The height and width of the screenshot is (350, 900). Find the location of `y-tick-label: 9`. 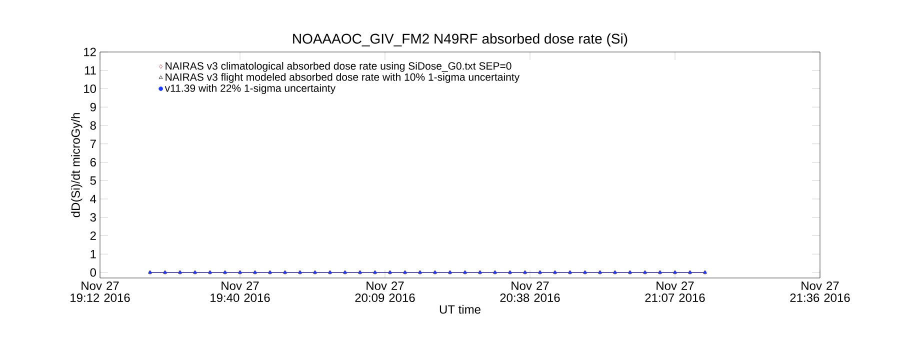

y-tick-label: 9 is located at coordinates (93, 107).